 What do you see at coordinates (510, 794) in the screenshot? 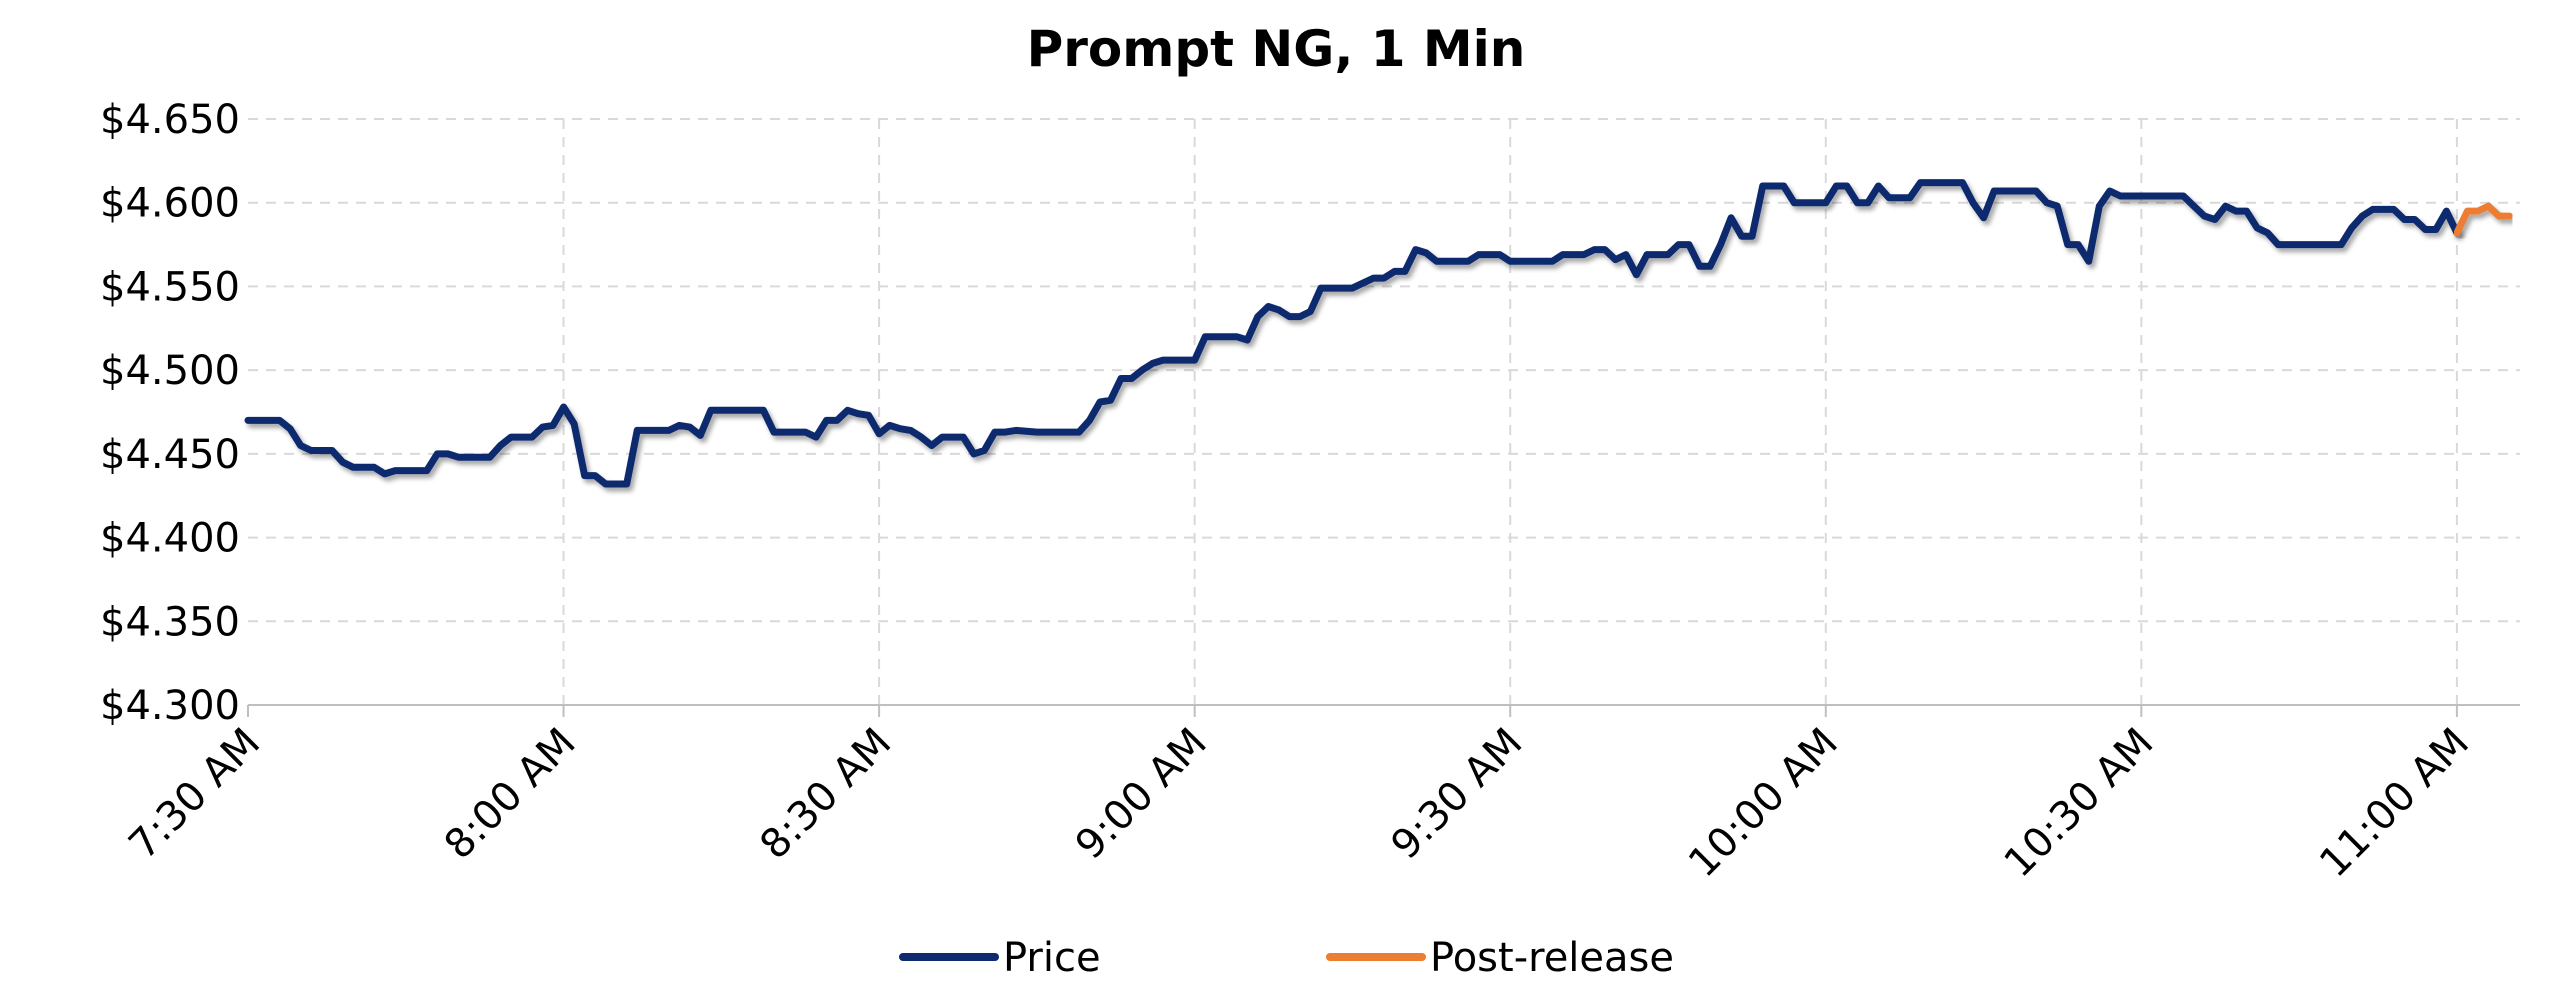
I see `x-tick-label: 8:00 AM` at bounding box center [510, 794].